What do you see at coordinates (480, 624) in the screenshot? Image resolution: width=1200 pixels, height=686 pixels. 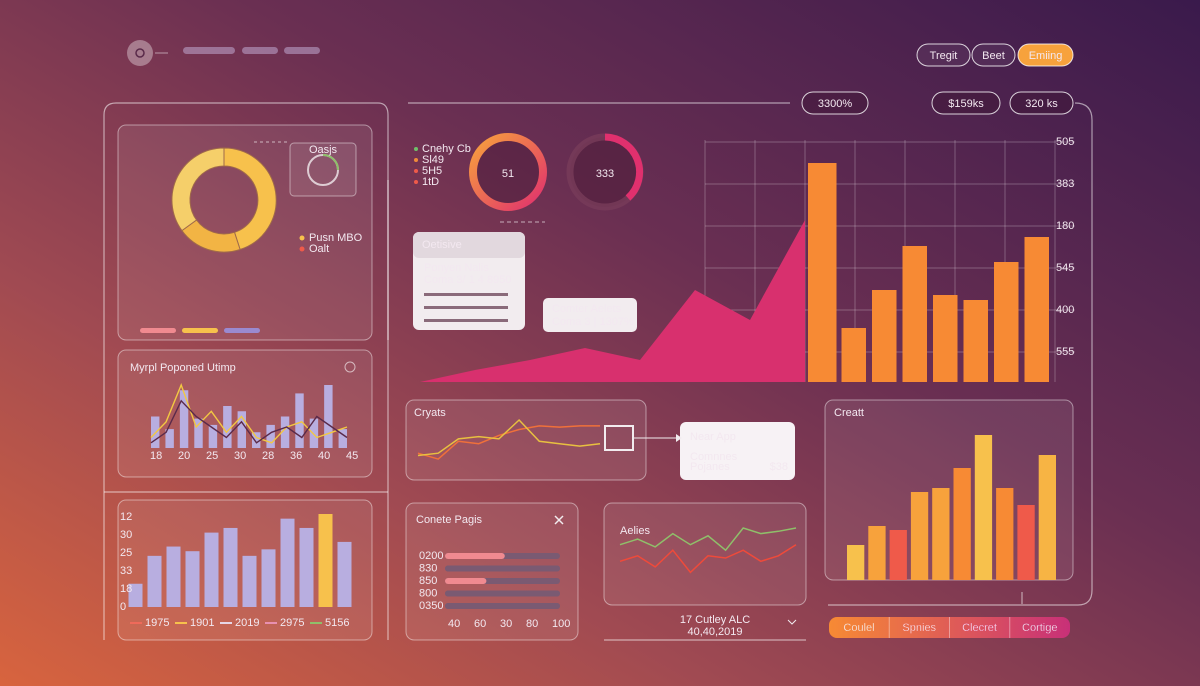 I see `x-tick-label: 60` at bounding box center [480, 624].